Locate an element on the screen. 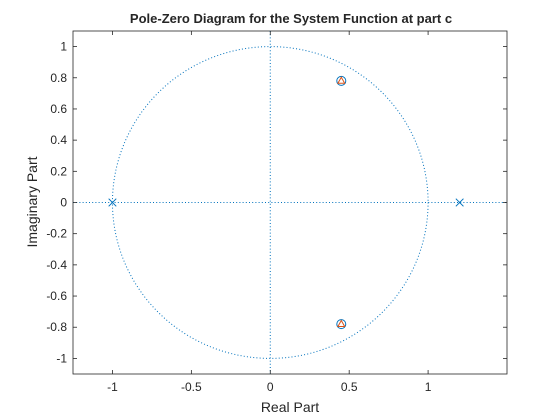 This screenshot has height=420, width=560. y-tick-label: -0.2 is located at coordinates (56, 234).